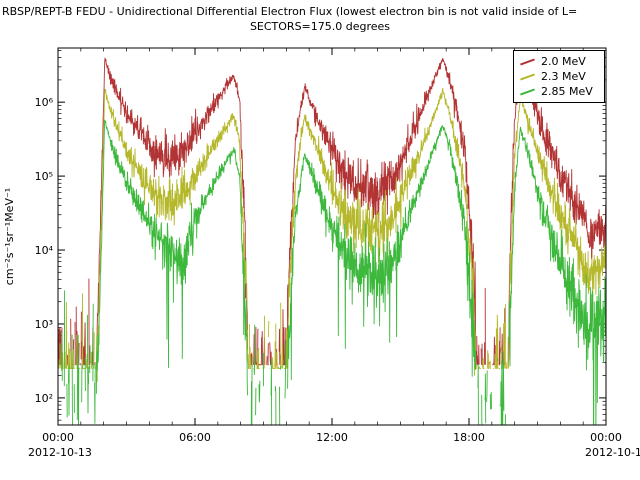 The height and width of the screenshot is (480, 640). I want to click on legend-item: 2.3 MeV, so click(562, 76).